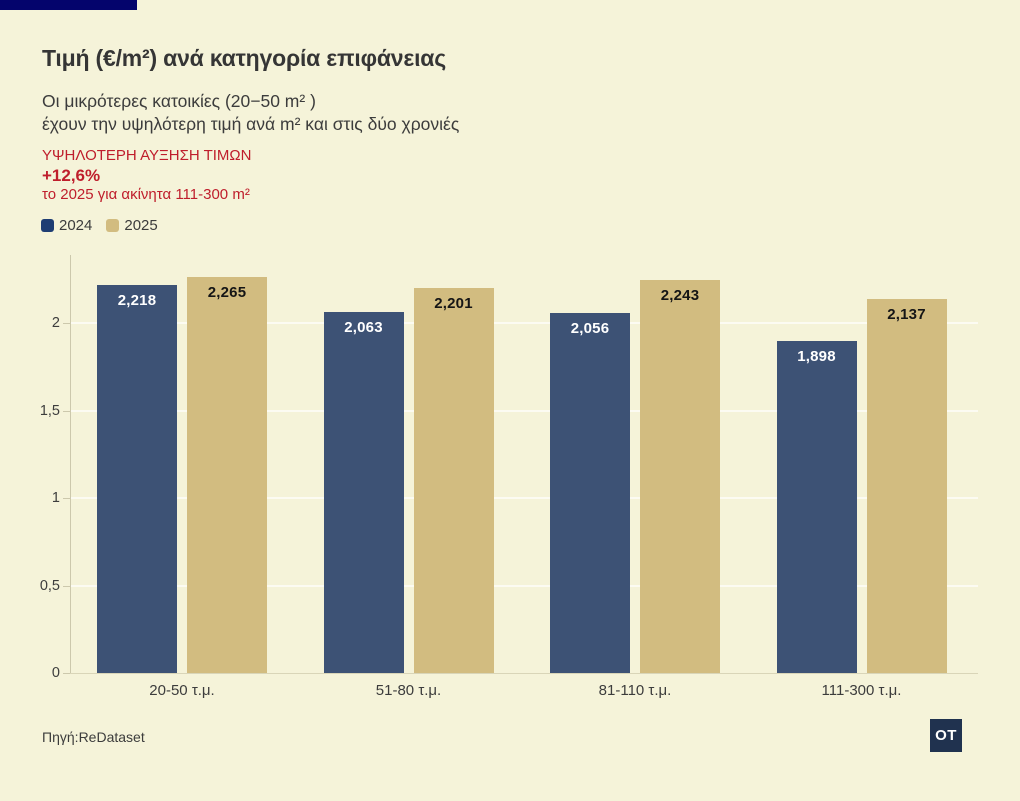  I want to click on legend-item-2024: 2024, so click(66, 225).